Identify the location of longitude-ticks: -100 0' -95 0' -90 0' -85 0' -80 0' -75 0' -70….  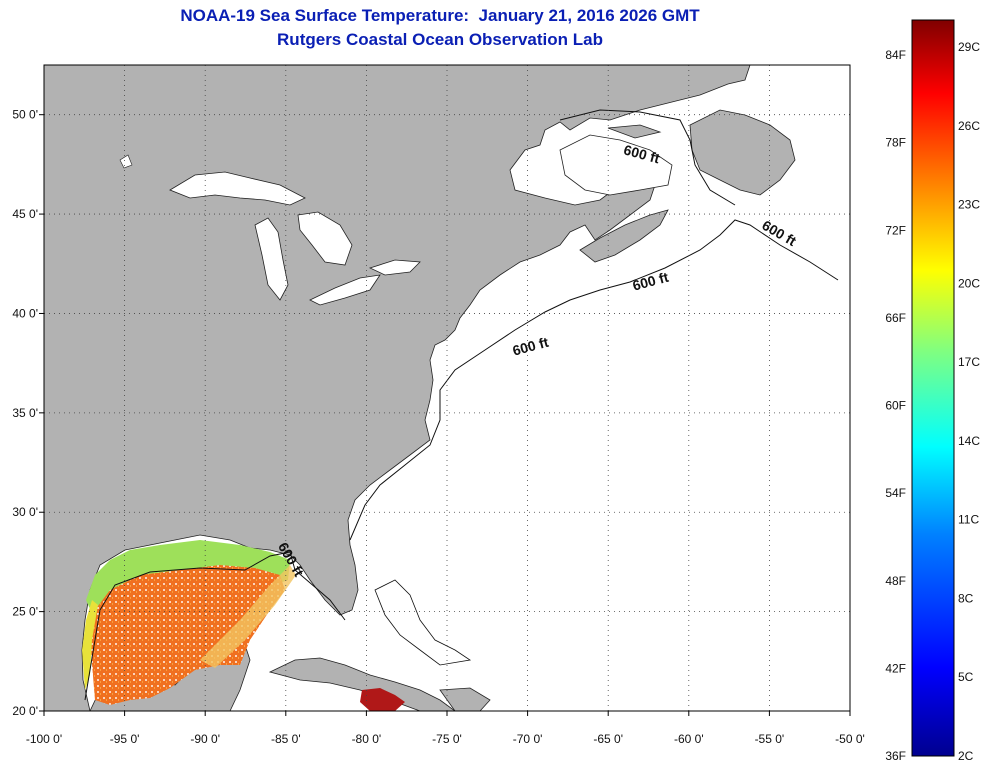
(445, 728).